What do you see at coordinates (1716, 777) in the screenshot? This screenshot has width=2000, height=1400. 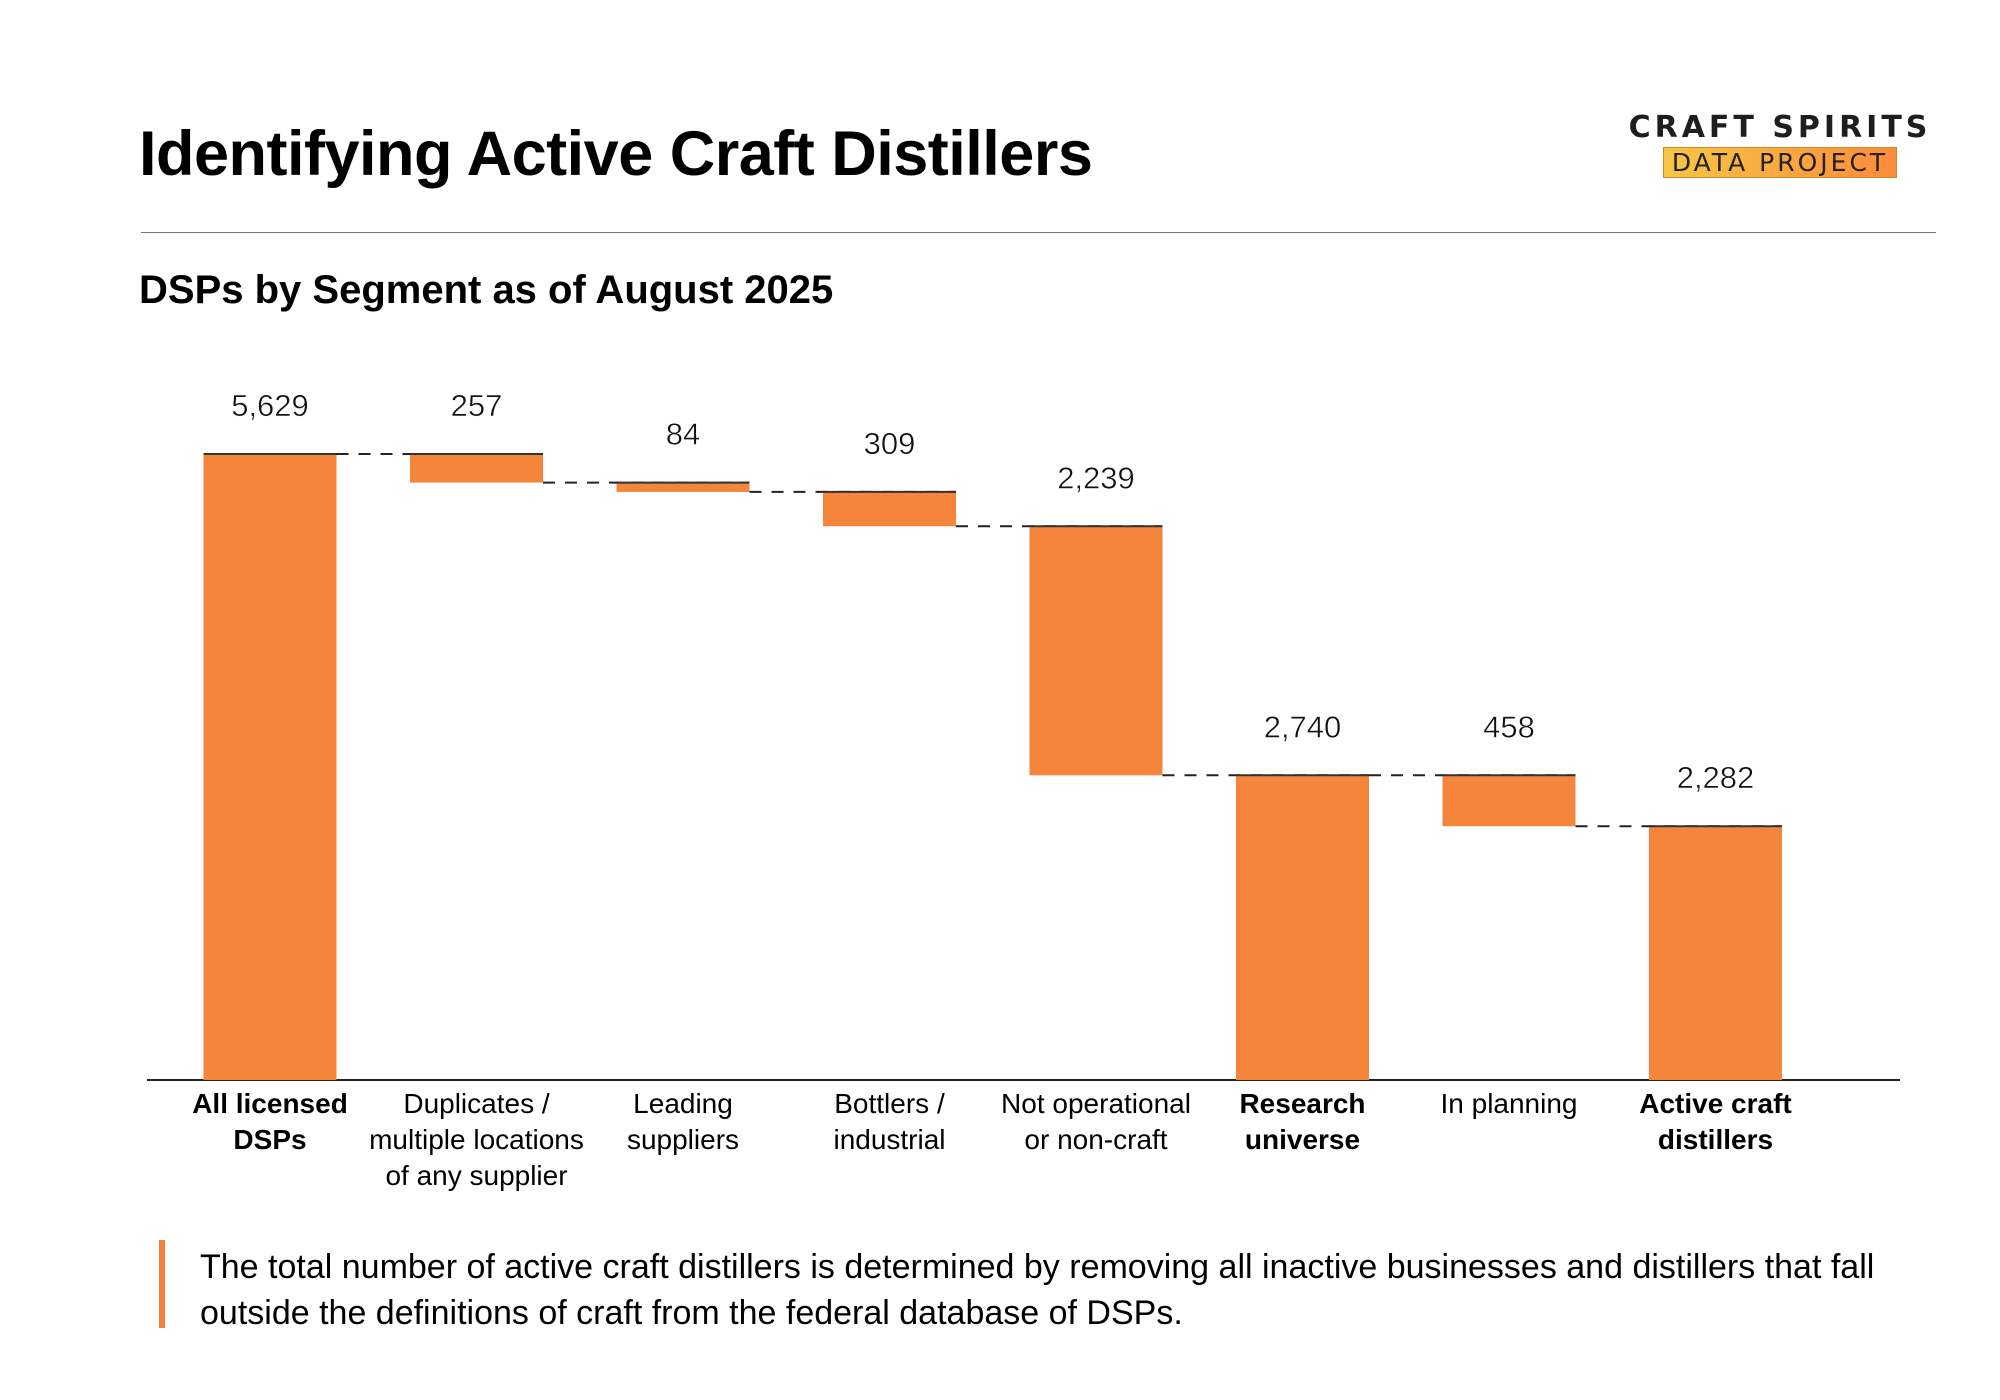 I see `data-label: 2,282` at bounding box center [1716, 777].